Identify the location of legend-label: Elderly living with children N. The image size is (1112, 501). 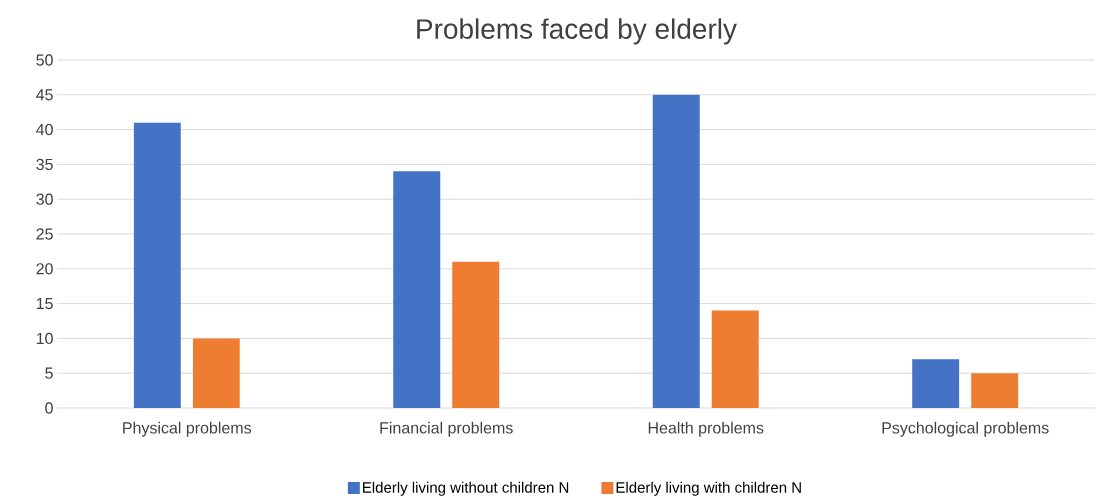
(708, 488).